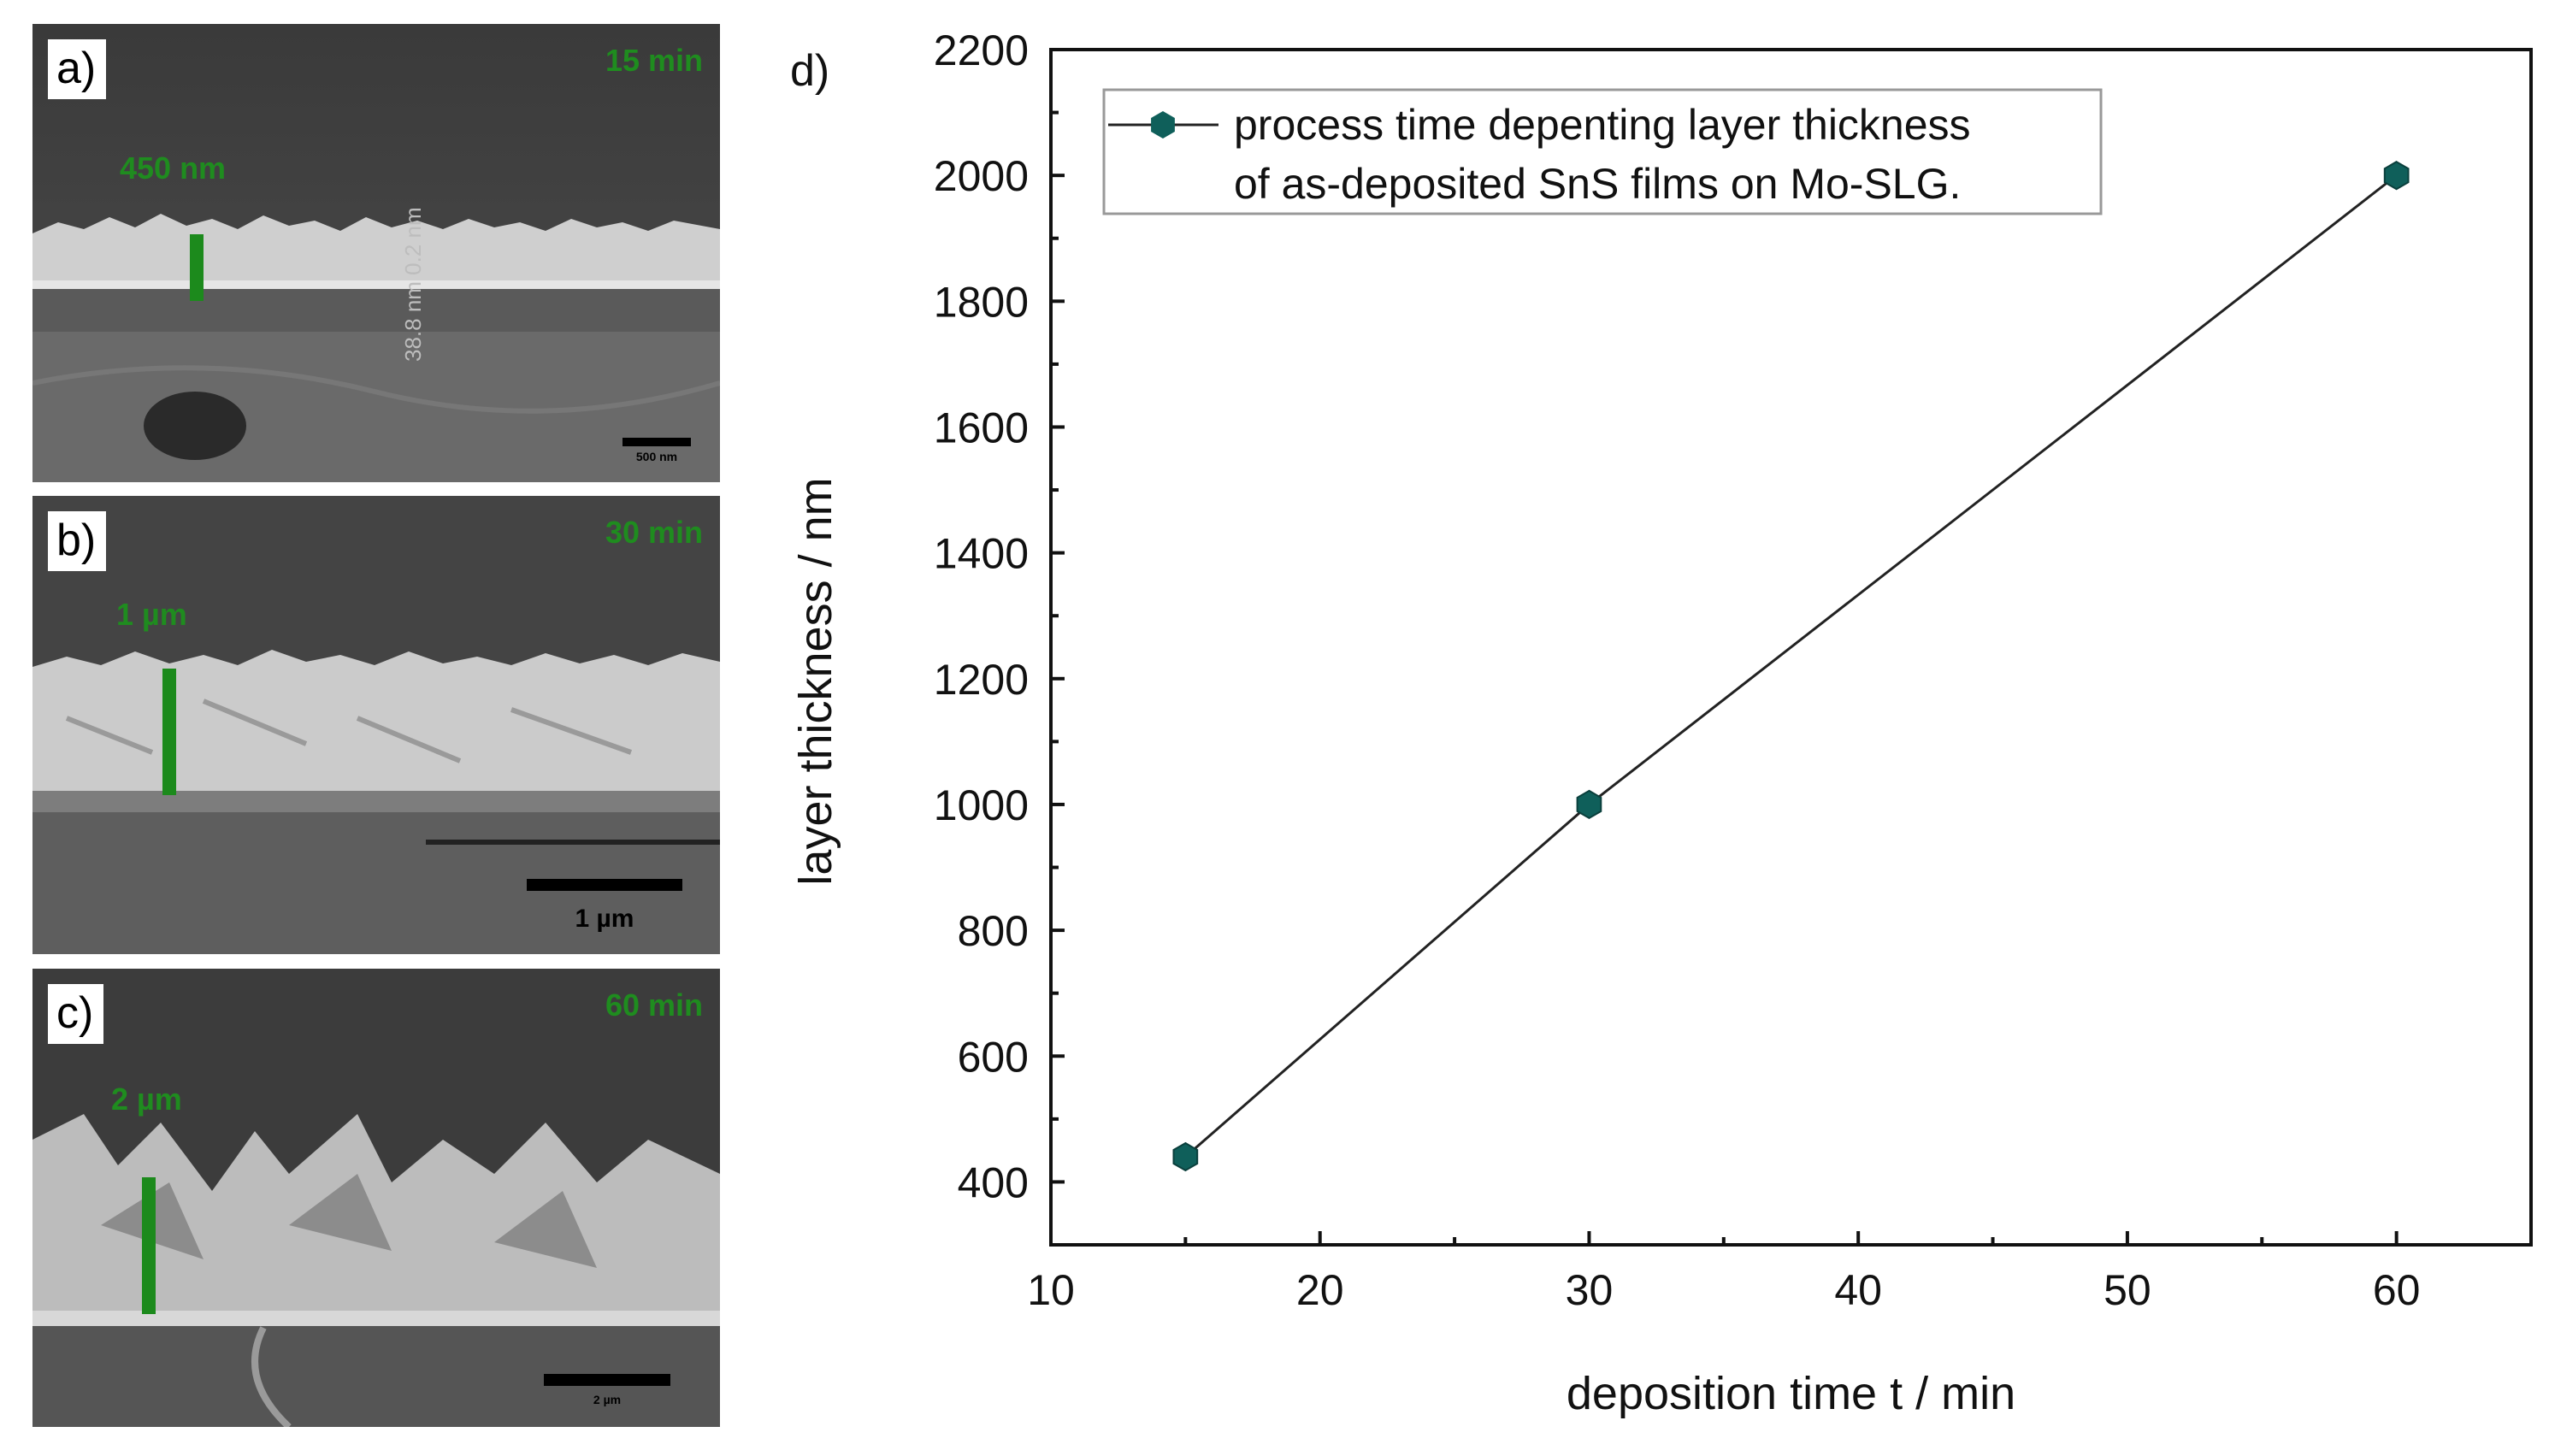 The height and width of the screenshot is (1456, 2549). I want to click on x-tick-label: 30, so click(1590, 1290).